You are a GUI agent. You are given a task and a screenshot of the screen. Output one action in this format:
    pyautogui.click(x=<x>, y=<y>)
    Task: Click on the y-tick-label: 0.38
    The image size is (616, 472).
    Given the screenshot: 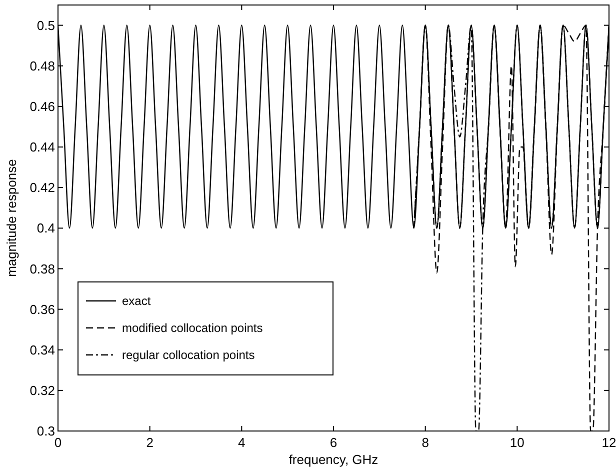 What is the action you would take?
    pyautogui.click(x=42, y=268)
    